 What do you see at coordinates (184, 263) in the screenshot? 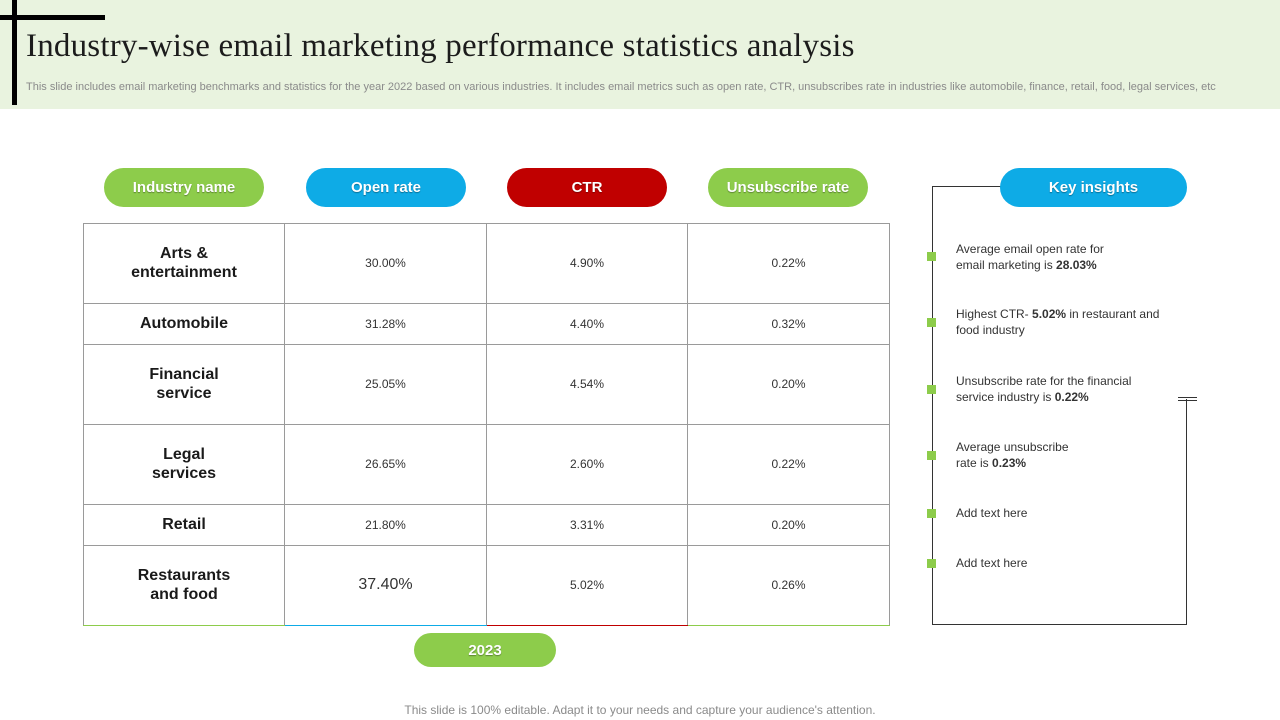
I see `industry-cell: Arts & entertainment` at bounding box center [184, 263].